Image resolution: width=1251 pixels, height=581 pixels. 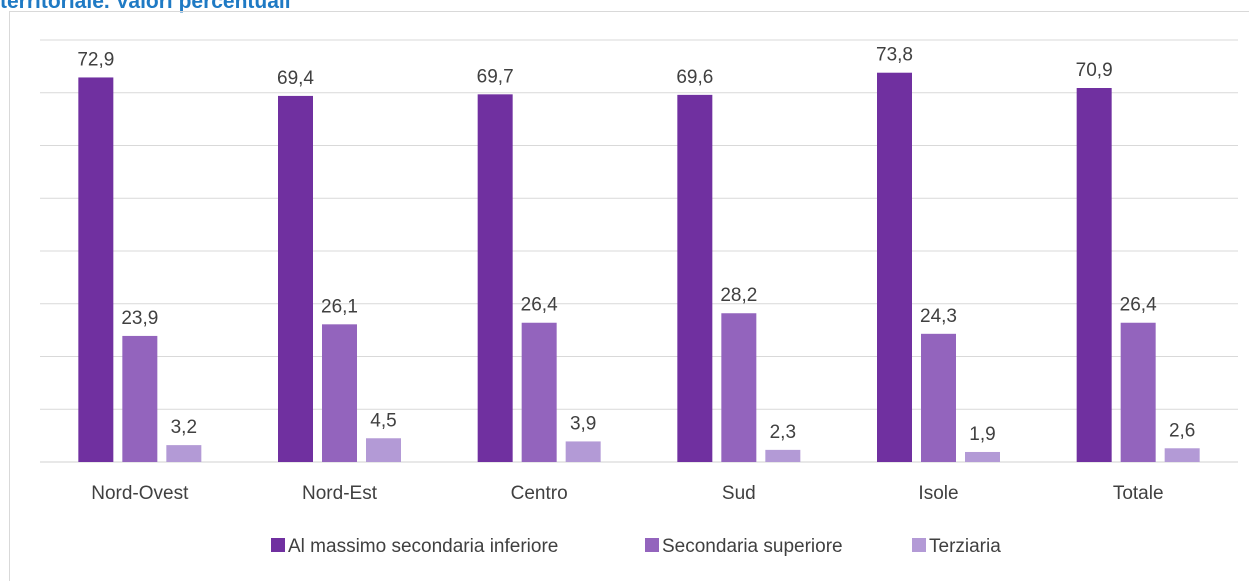 What do you see at coordinates (495, 76) in the screenshot?
I see `data-label: 69,7` at bounding box center [495, 76].